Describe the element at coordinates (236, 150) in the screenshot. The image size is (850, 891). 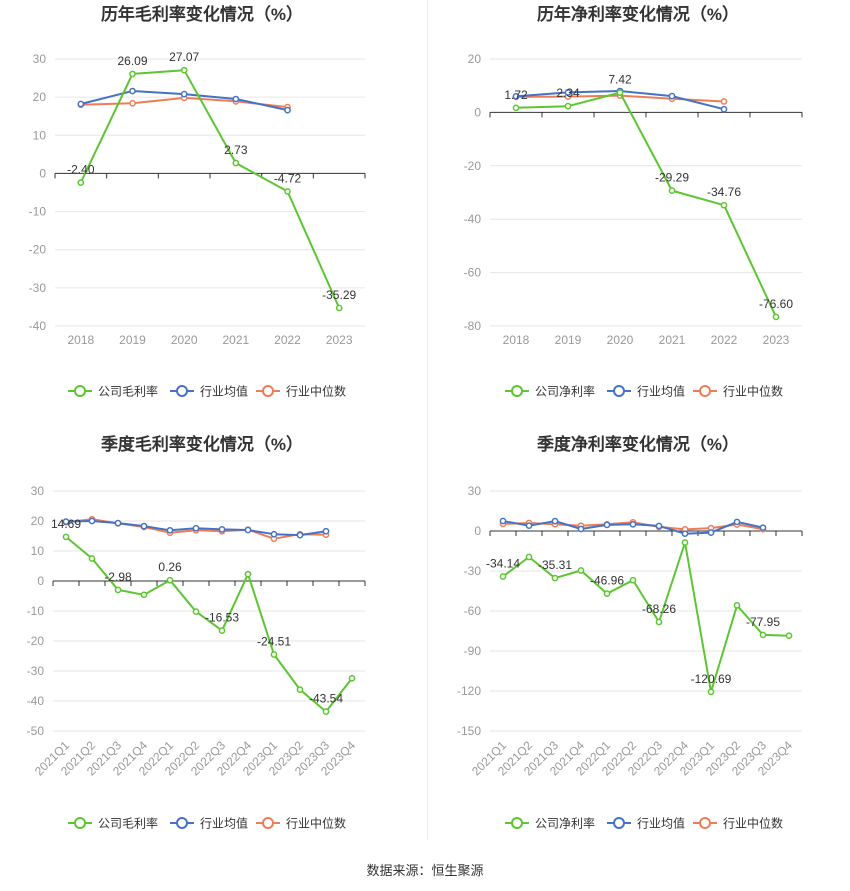
I see `data-label: 2.73` at that location.